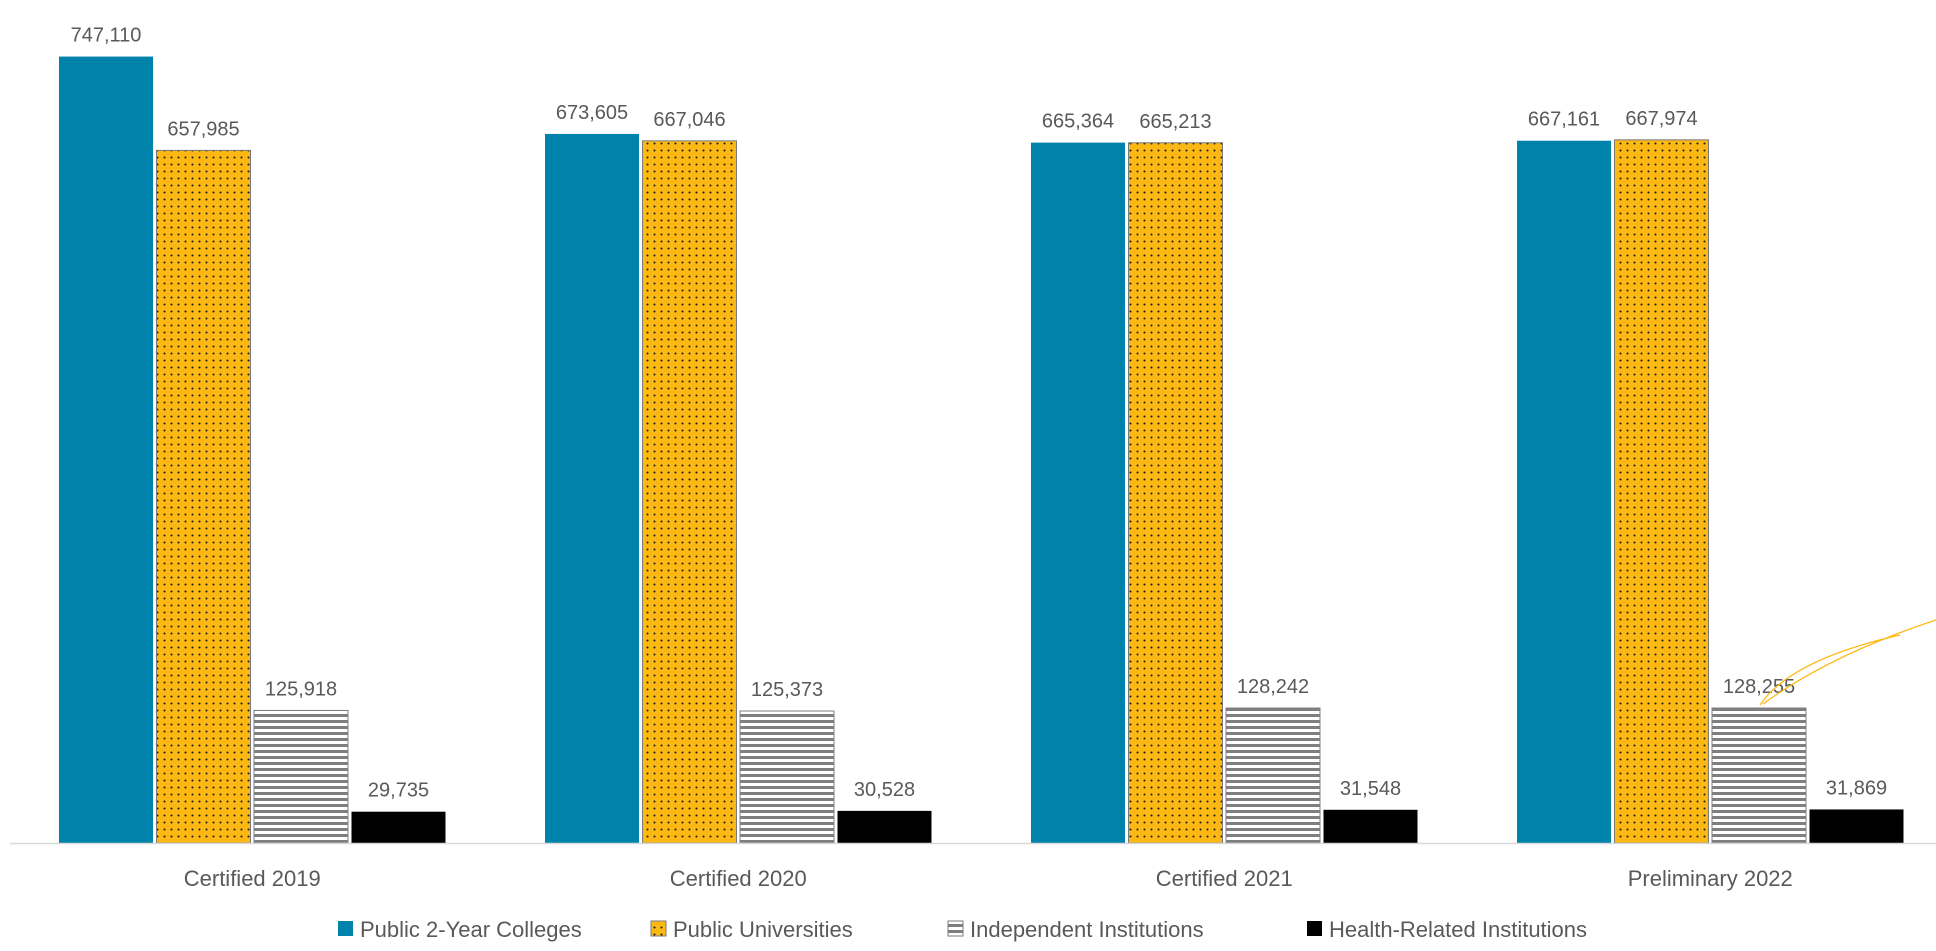 This screenshot has height=951, width=1936. What do you see at coordinates (301, 776) in the screenshot?
I see `bar-independent-institutions-certified-2019` at bounding box center [301, 776].